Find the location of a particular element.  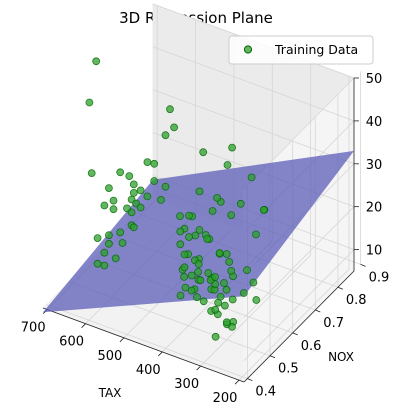

x-tick-label: 700 is located at coordinates (33, 328).